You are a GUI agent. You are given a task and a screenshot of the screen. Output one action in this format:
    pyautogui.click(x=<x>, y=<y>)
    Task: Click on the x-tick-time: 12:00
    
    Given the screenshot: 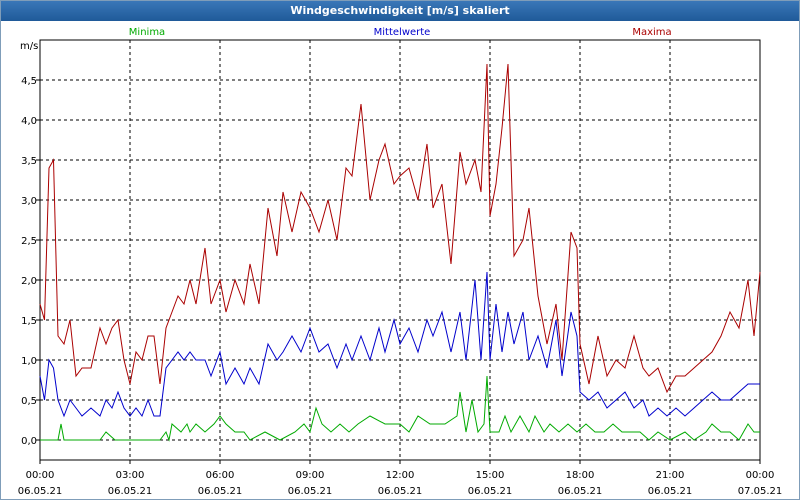 What is the action you would take?
    pyautogui.click(x=400, y=475)
    